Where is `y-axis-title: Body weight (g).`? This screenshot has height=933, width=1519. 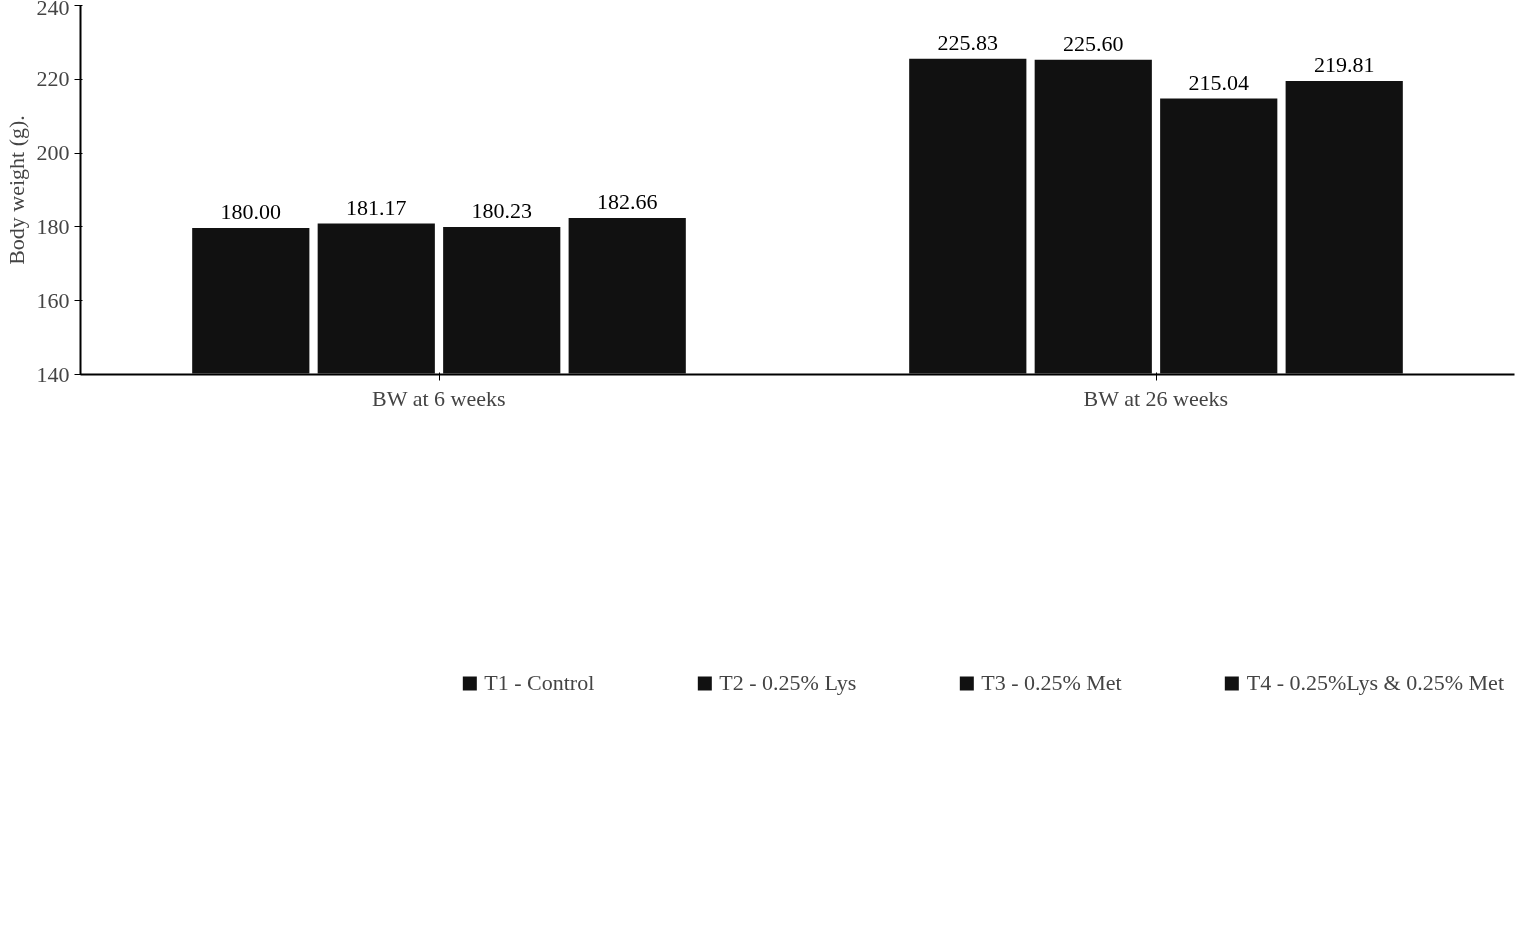
y-axis-title: Body weight (g). is located at coordinates (16, 190).